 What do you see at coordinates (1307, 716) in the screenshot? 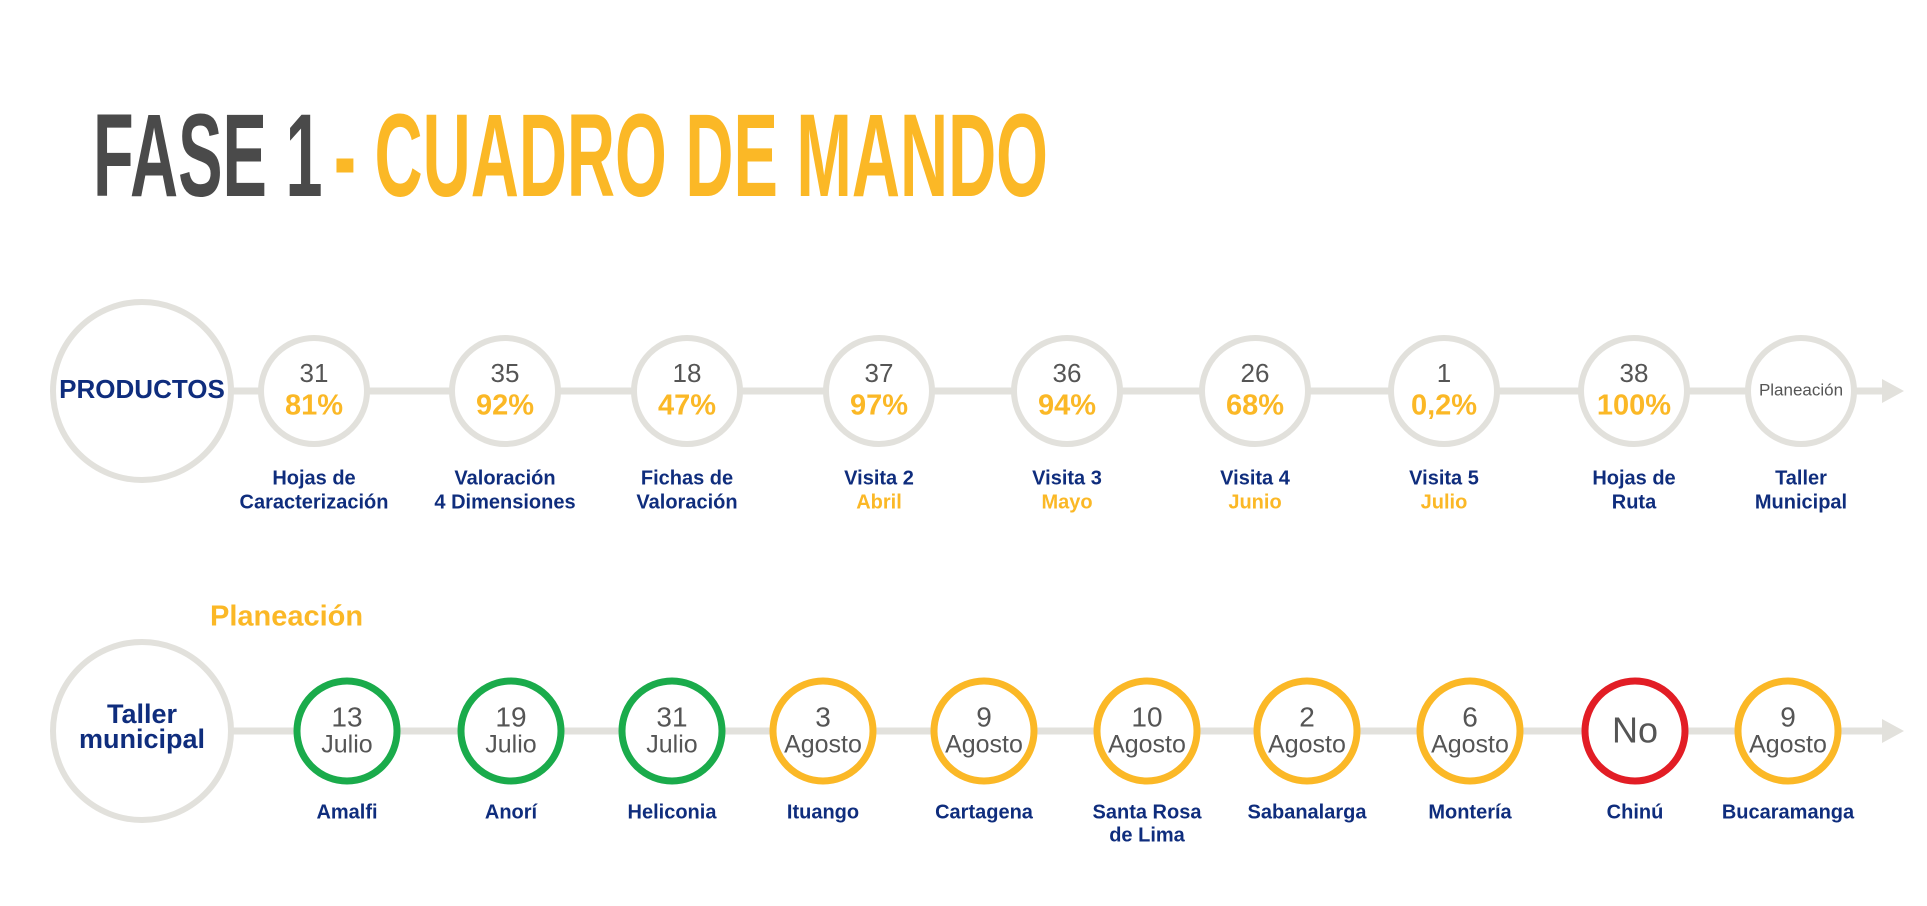
I see `day: 2` at bounding box center [1307, 716].